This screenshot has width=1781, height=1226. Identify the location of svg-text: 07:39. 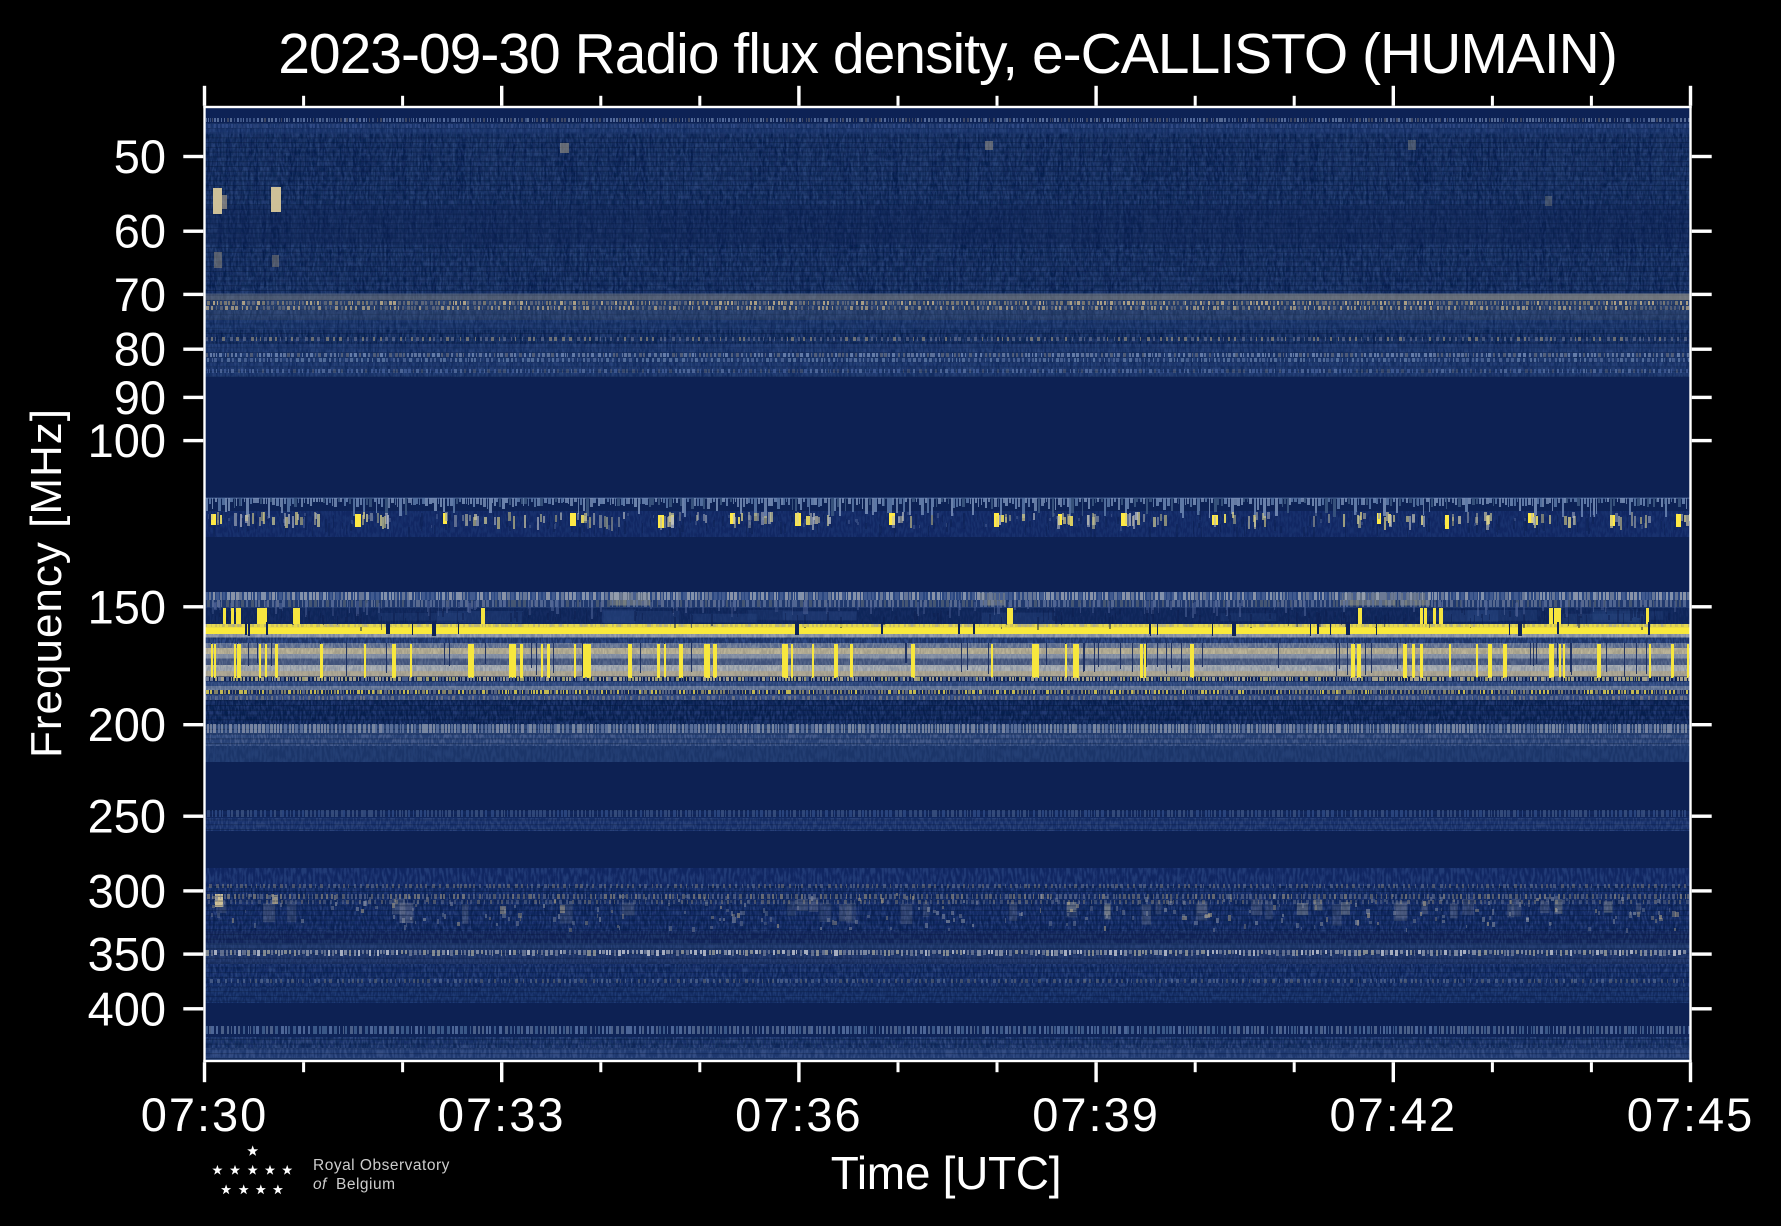
(1096, 1114).